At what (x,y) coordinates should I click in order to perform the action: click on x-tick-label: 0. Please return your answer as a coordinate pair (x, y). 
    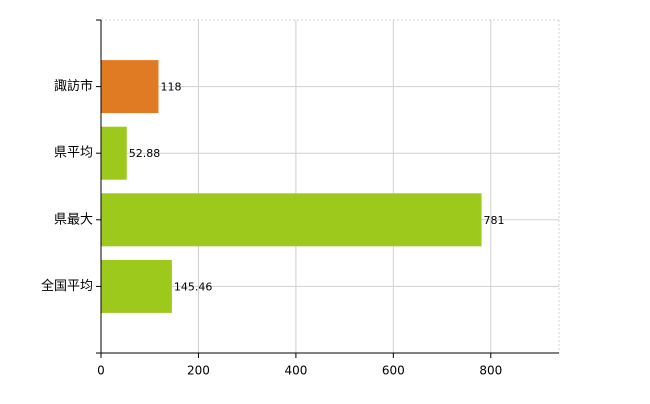
    Looking at the image, I should click on (101, 371).